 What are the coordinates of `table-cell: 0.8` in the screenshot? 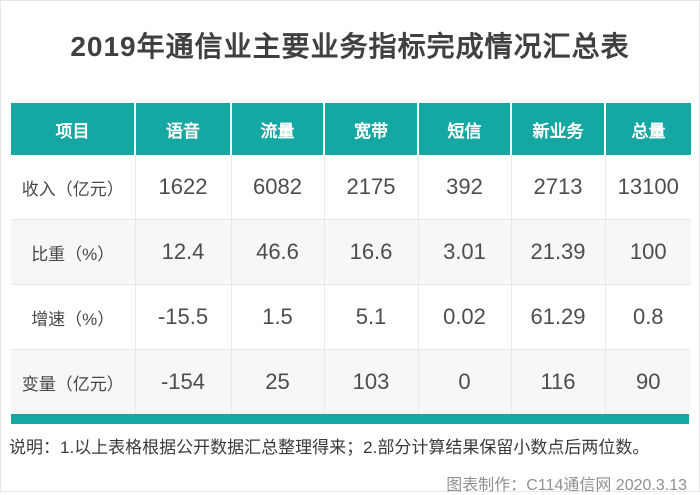 It's located at (647, 317).